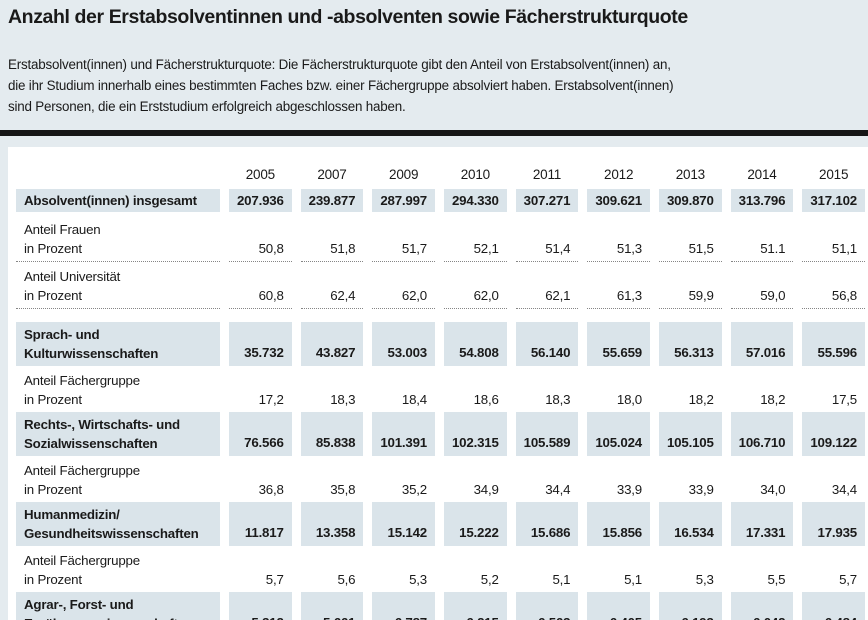 This screenshot has width=868, height=620. Describe the element at coordinates (343, 489) in the screenshot. I see `cell-value: 35,8` at that location.